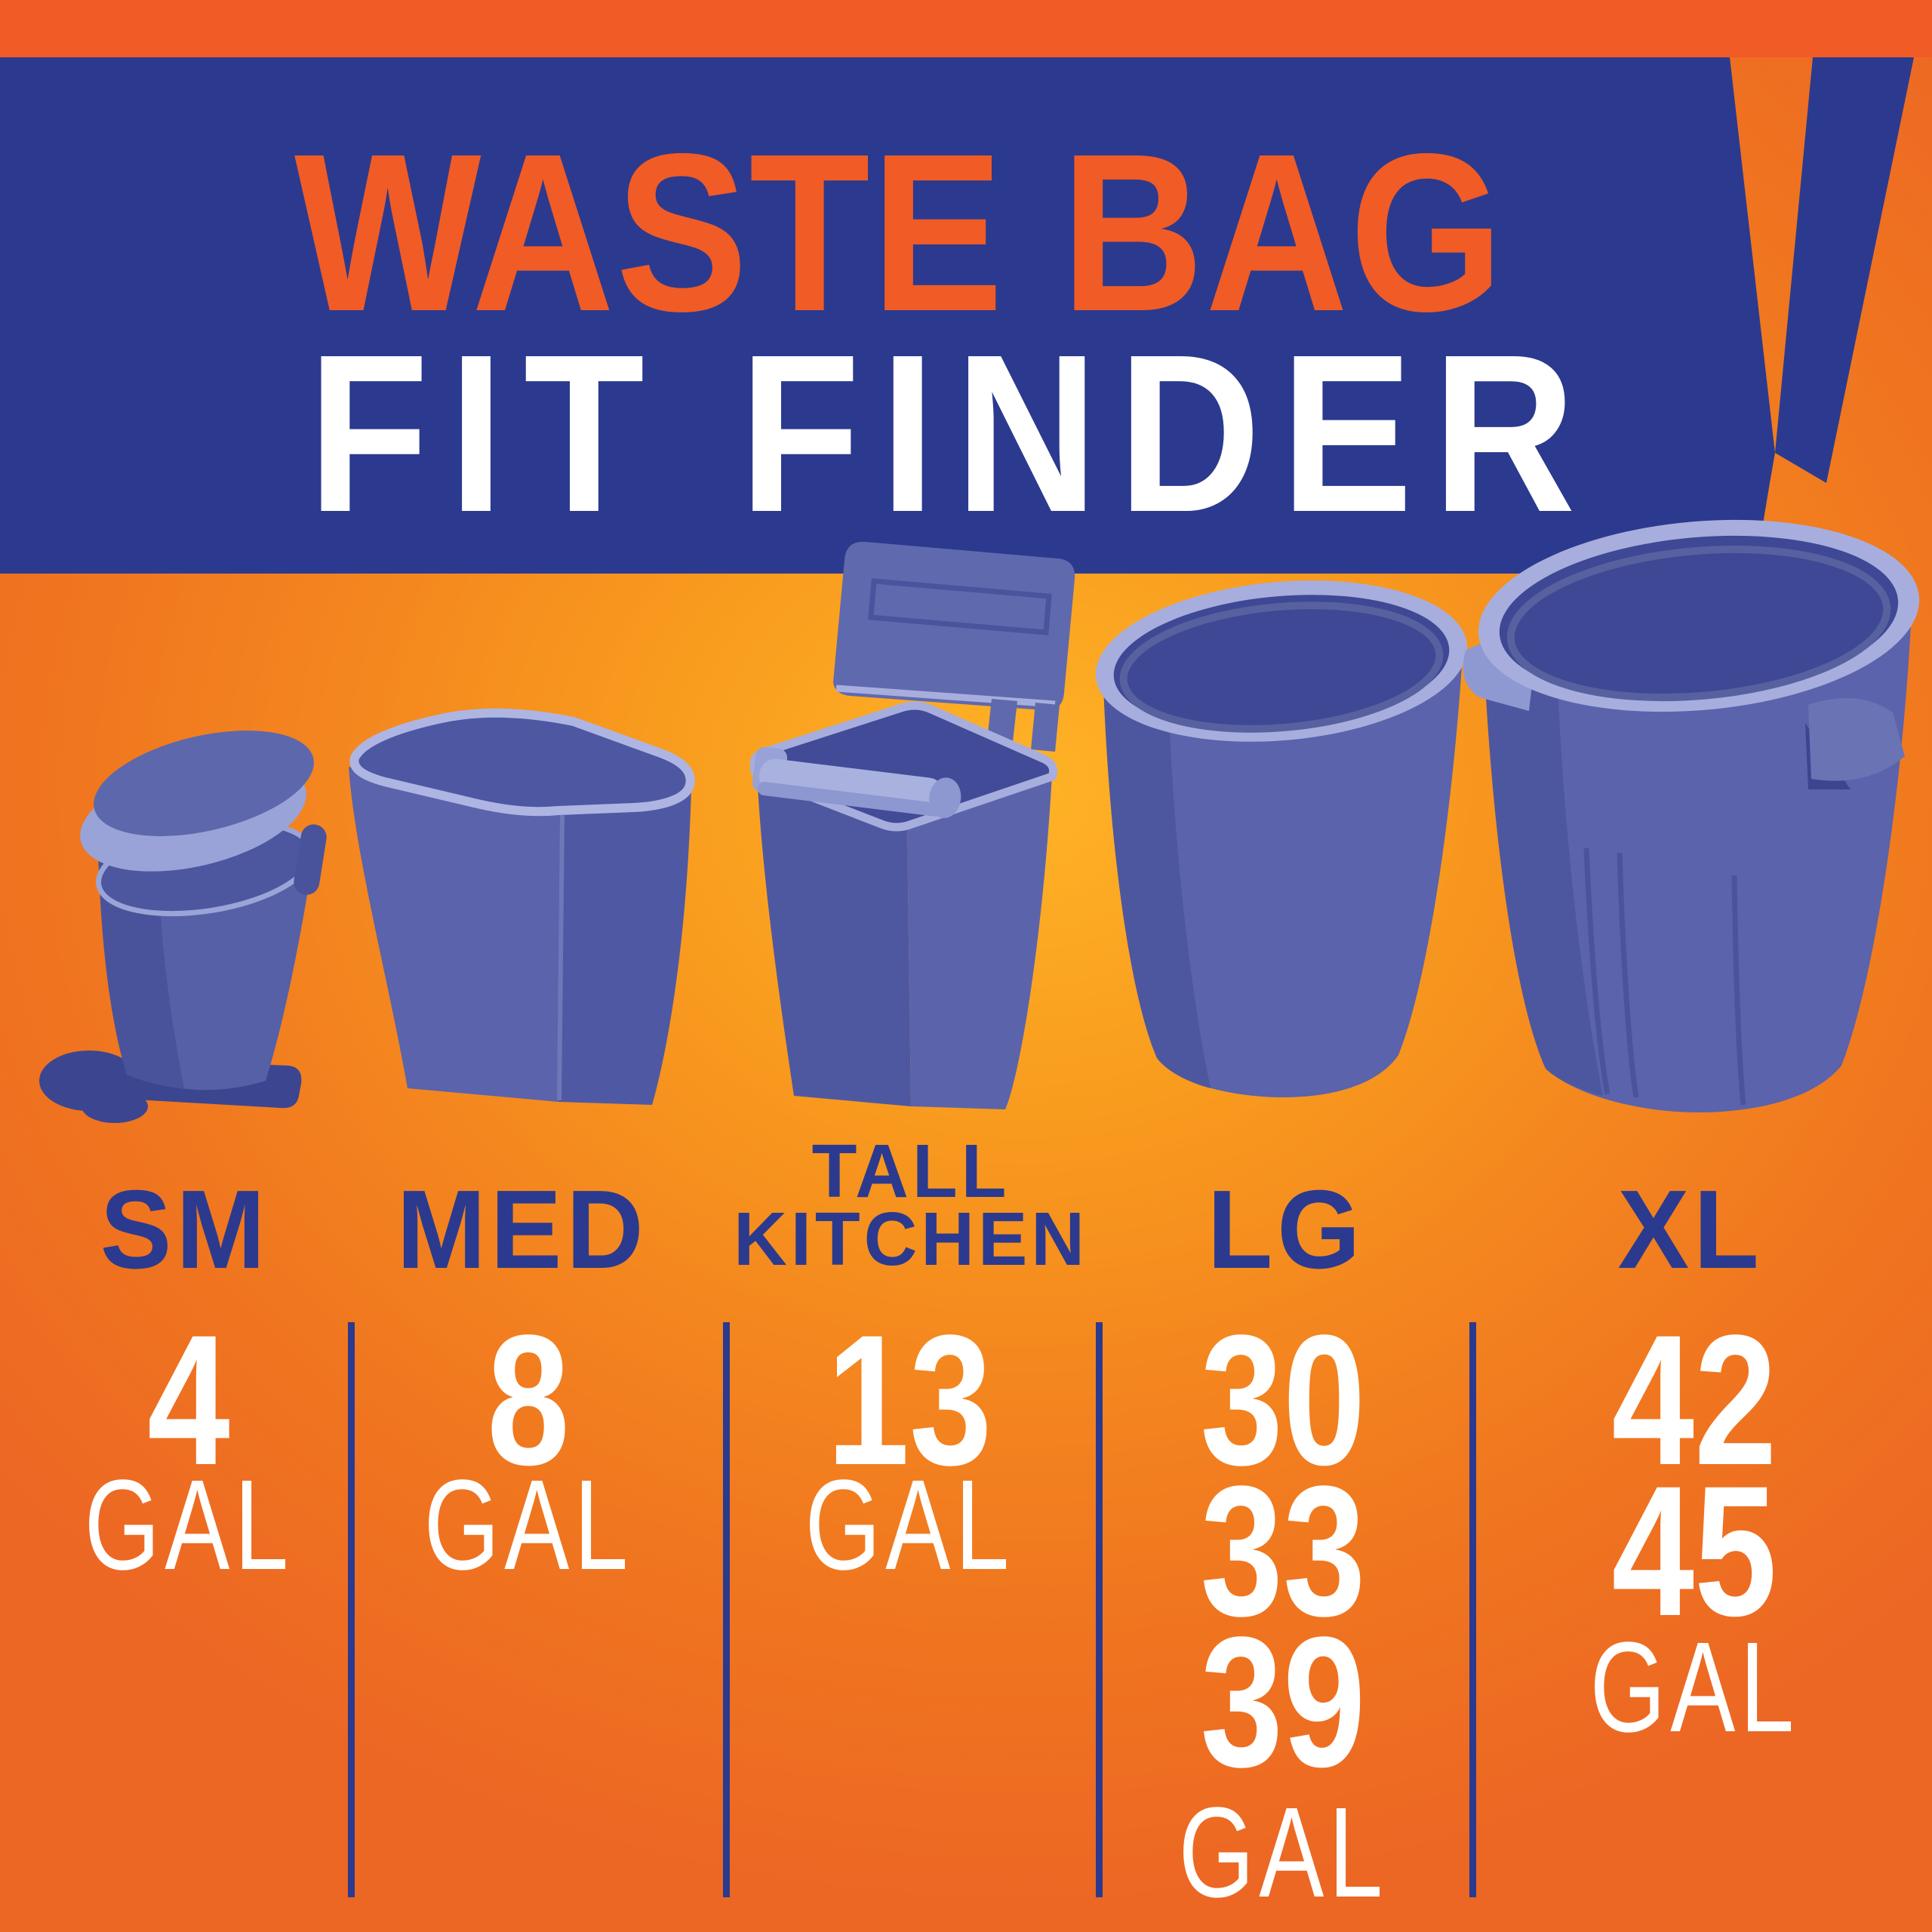 This screenshot has width=1932, height=1932. Describe the element at coordinates (909, 1525) in the screenshot. I see `tall-kitchen-gallons-unit: GAL` at that location.